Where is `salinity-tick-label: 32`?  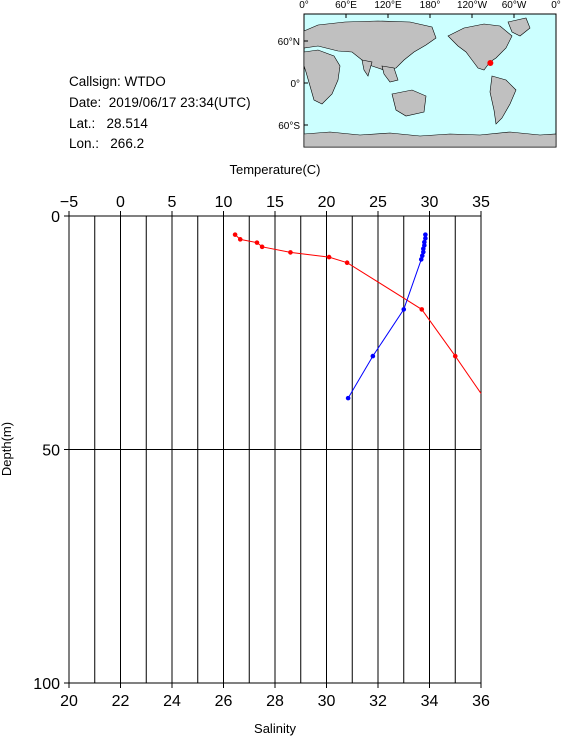 salinity-tick-label: 32 is located at coordinates (378, 701).